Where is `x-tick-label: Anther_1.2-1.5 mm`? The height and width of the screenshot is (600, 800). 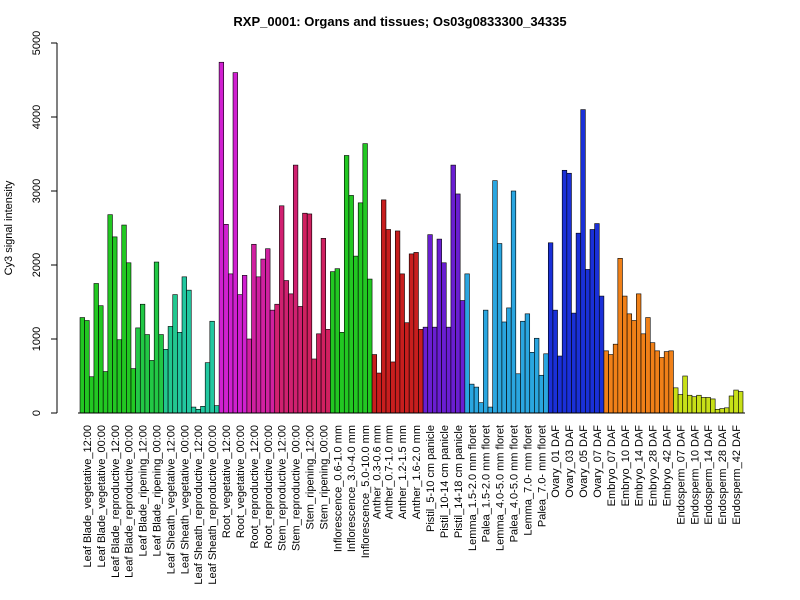
x-tick-label: Anther_1.2-1.5 mm is located at coordinates (403, 472).